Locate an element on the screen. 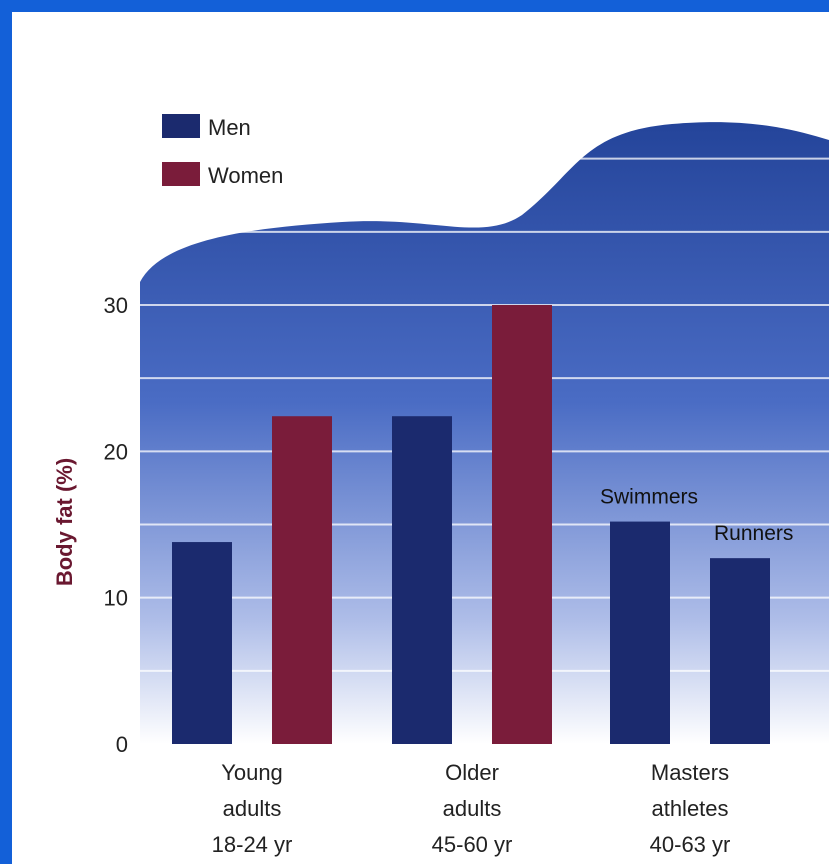 The height and width of the screenshot is (864, 829). y-tick-label: 30 is located at coordinates (116, 305).